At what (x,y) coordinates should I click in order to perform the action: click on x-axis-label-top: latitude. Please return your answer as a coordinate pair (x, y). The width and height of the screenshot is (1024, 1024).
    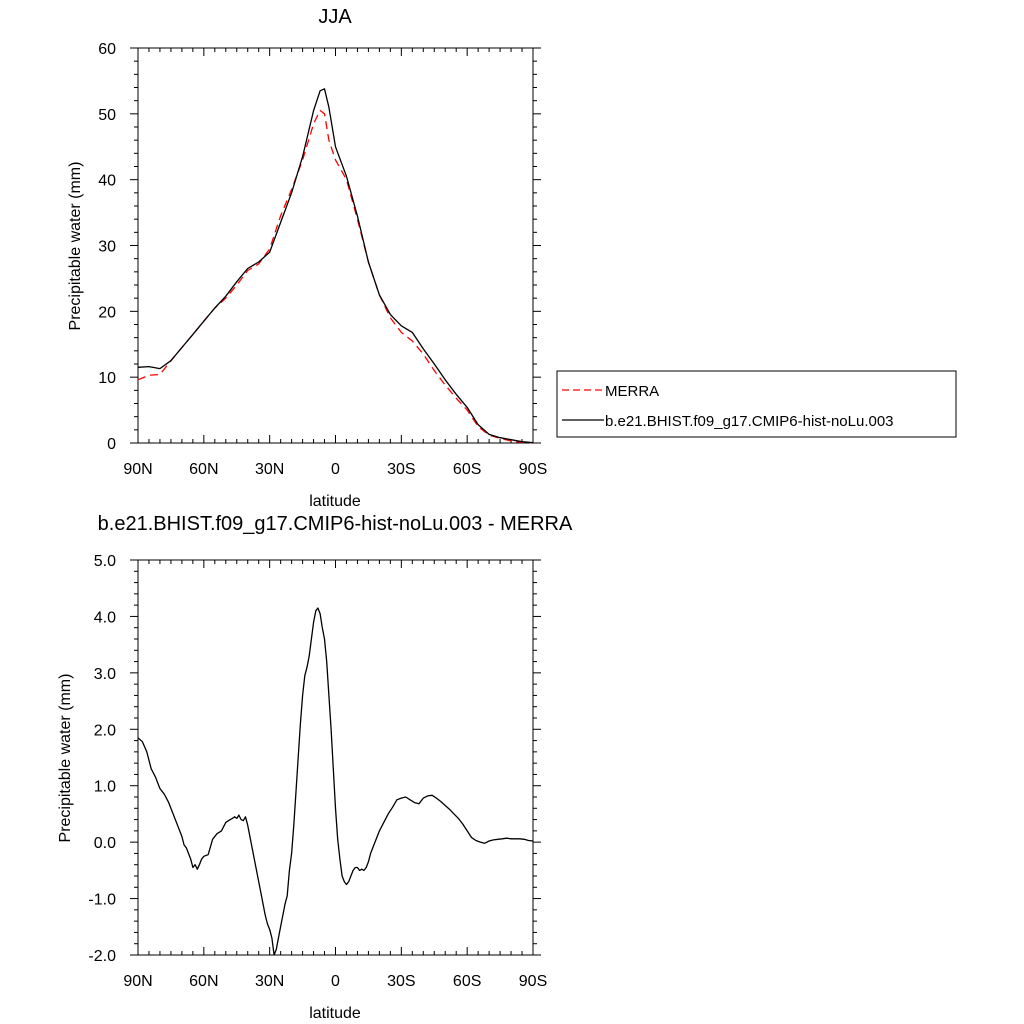
    Looking at the image, I should click on (335, 501).